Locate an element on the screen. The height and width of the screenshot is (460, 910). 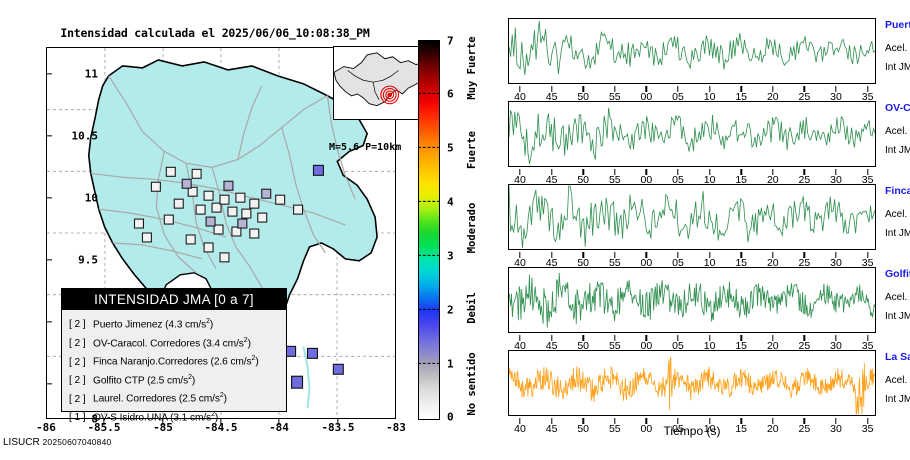
station-peak-accel-1: Acel. Max. 1.6 is located at coordinates (897, 48).